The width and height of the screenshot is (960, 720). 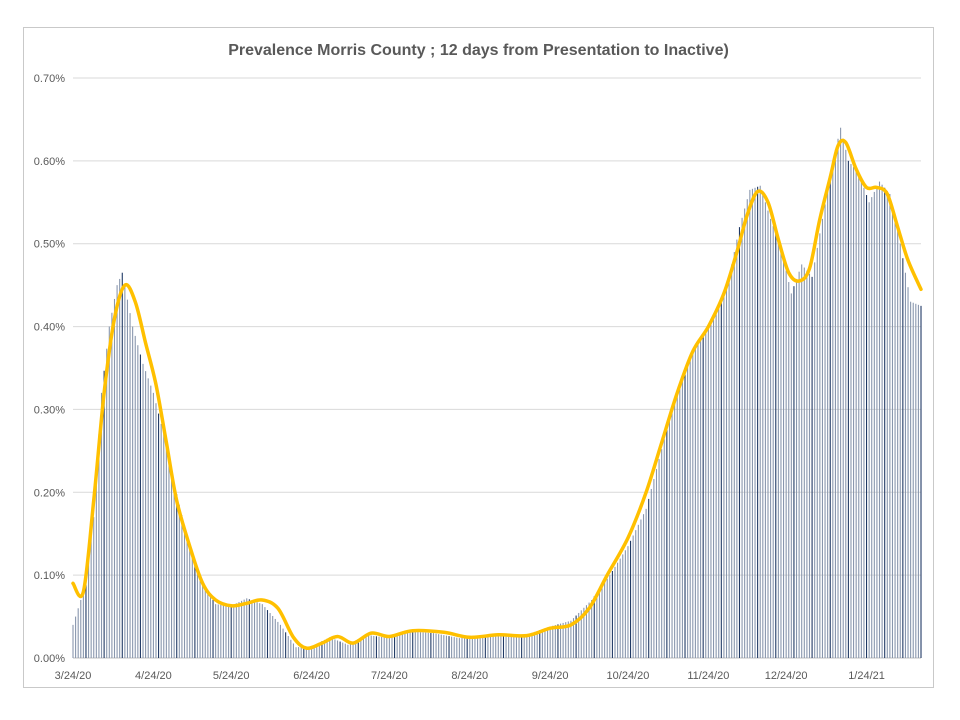 What do you see at coordinates (389, 676) in the screenshot?
I see `x-tick-label: 7/24/20` at bounding box center [389, 676].